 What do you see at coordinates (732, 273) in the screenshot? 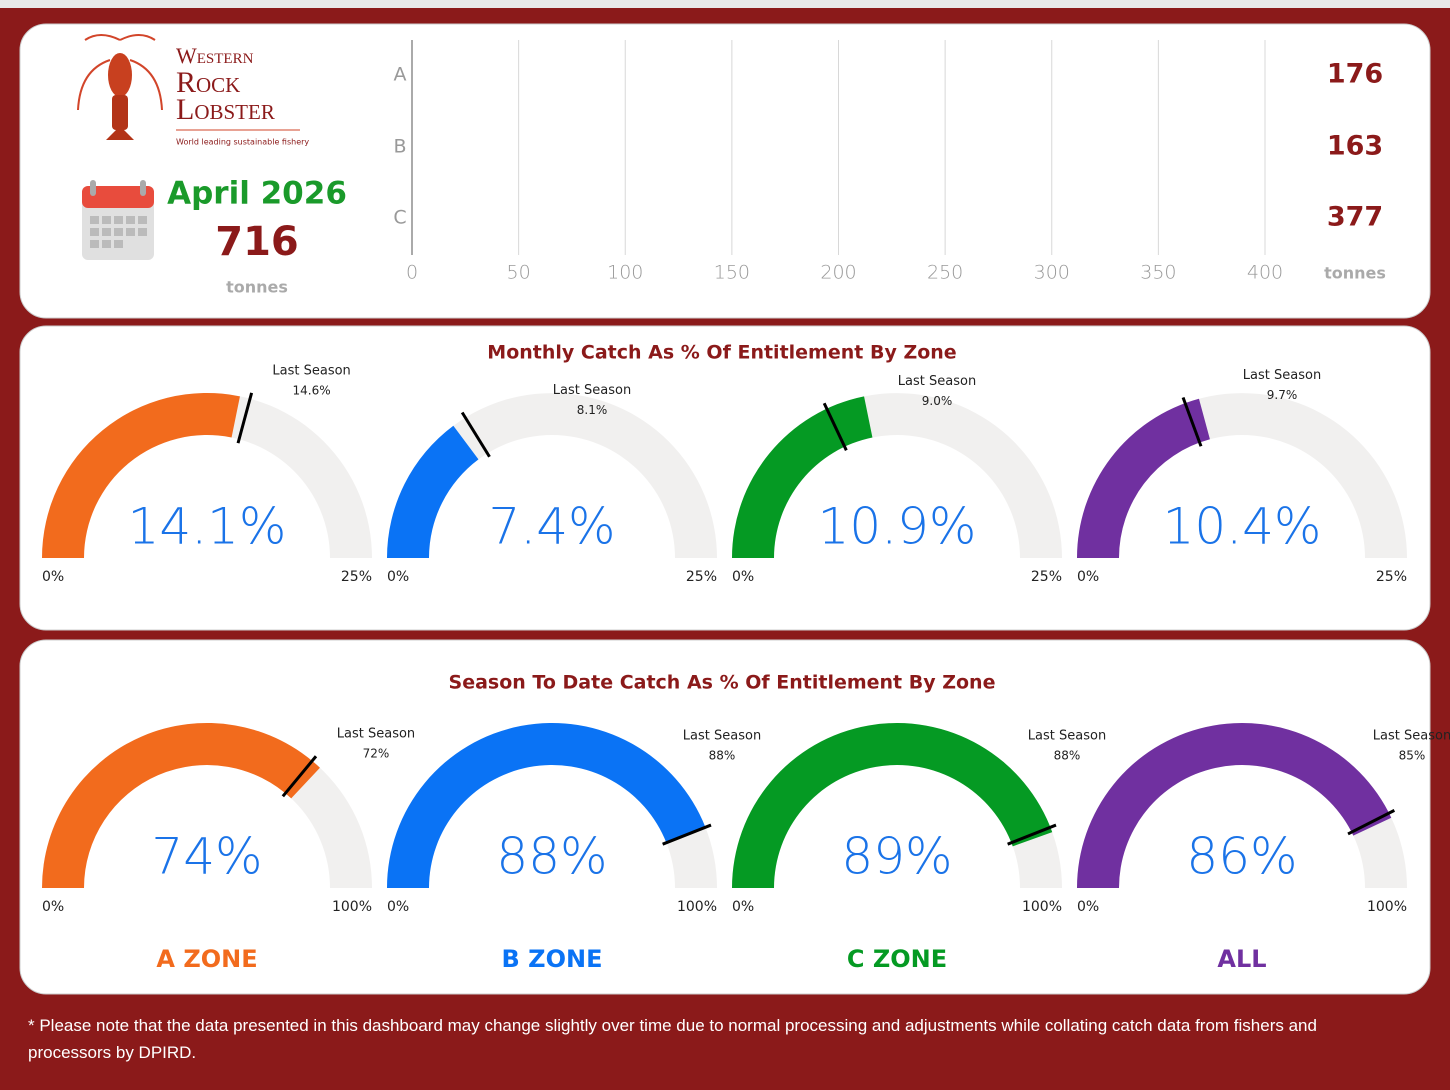
I see `x-tick-label: 150` at bounding box center [732, 273].